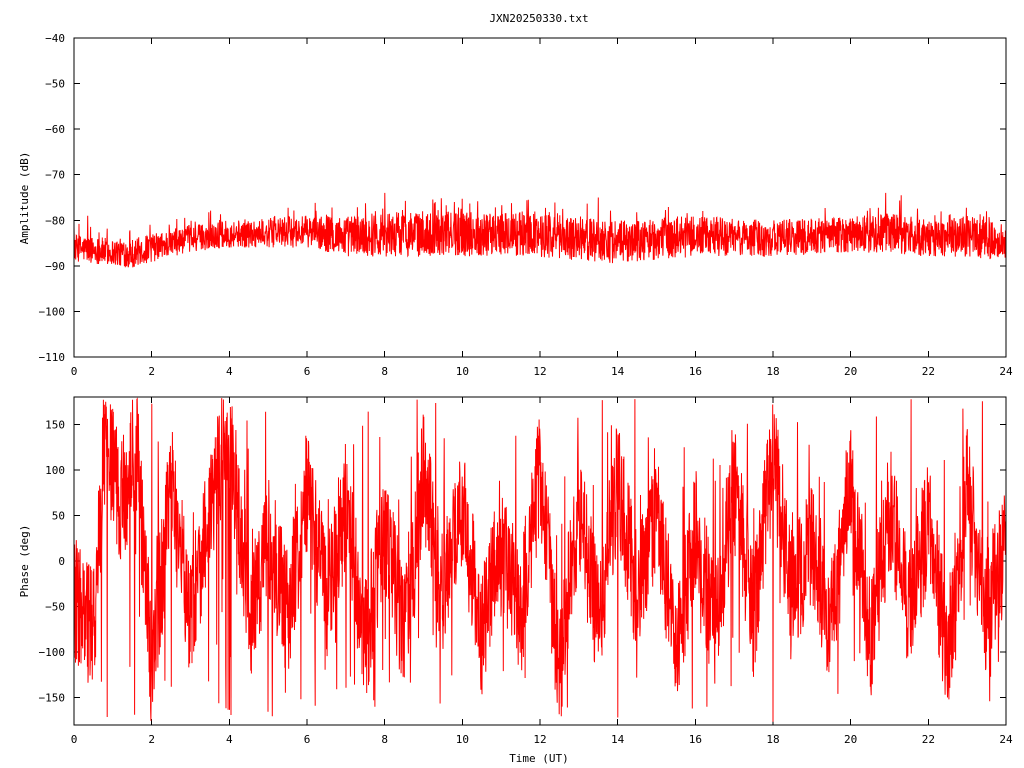  What do you see at coordinates (55, 129) in the screenshot?
I see `amplitude-y-tick-label: −60` at bounding box center [55, 129].